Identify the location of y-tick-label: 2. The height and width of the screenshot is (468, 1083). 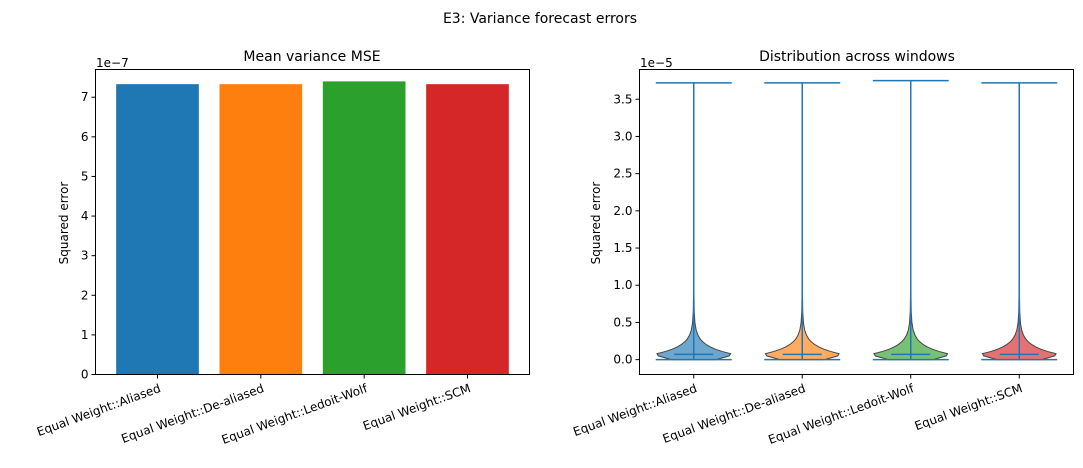
(85, 295).